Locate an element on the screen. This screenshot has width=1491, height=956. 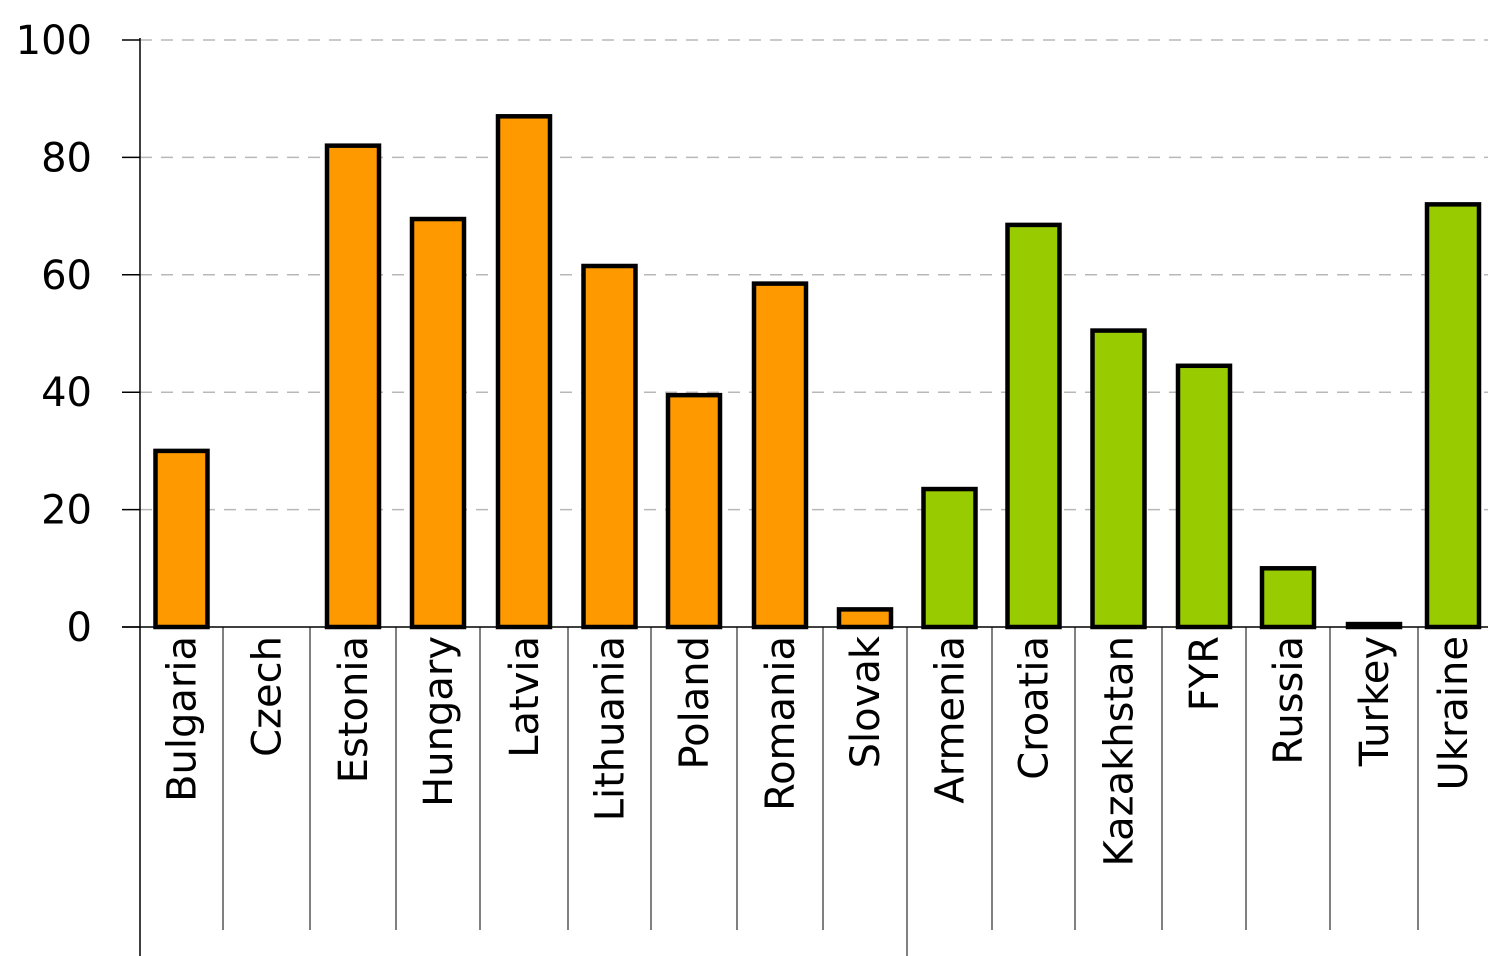
bar-kazakhstan is located at coordinates (1118, 479).